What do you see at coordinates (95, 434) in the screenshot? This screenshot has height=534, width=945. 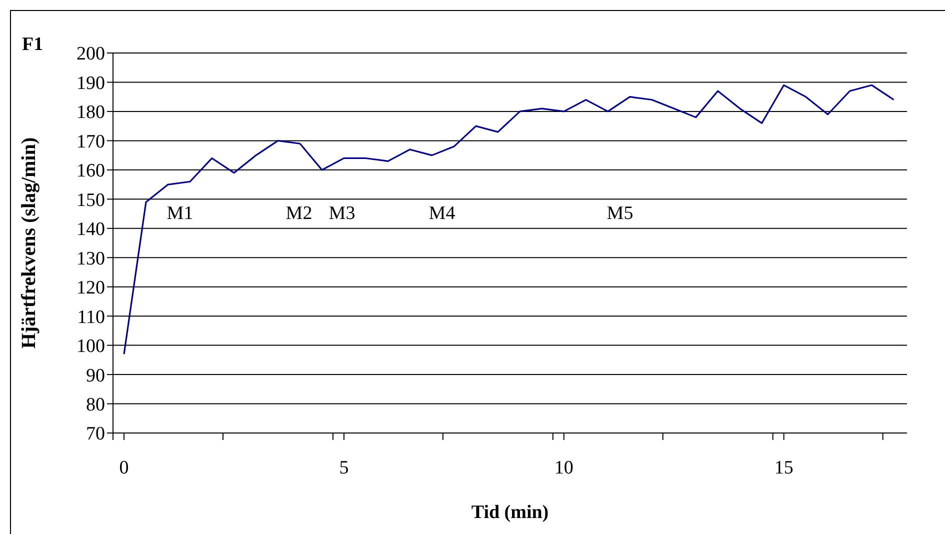 I see `y-tick-label: 70` at bounding box center [95, 434].